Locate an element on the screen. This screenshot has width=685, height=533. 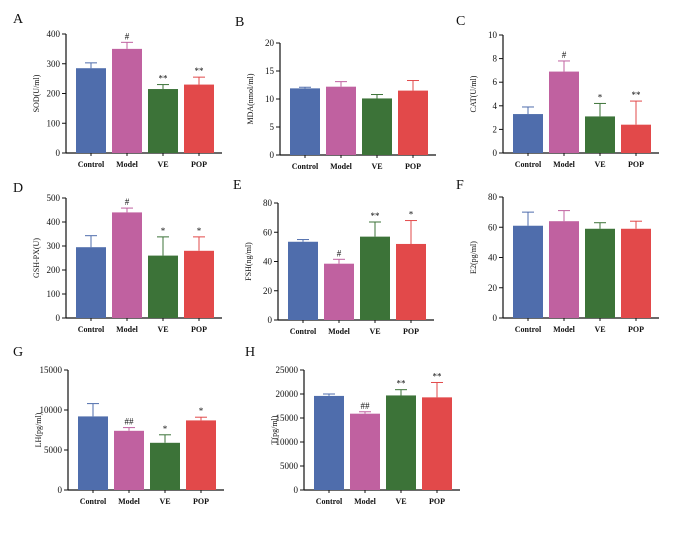
panel-letter: G is located at coordinates (18, 352).